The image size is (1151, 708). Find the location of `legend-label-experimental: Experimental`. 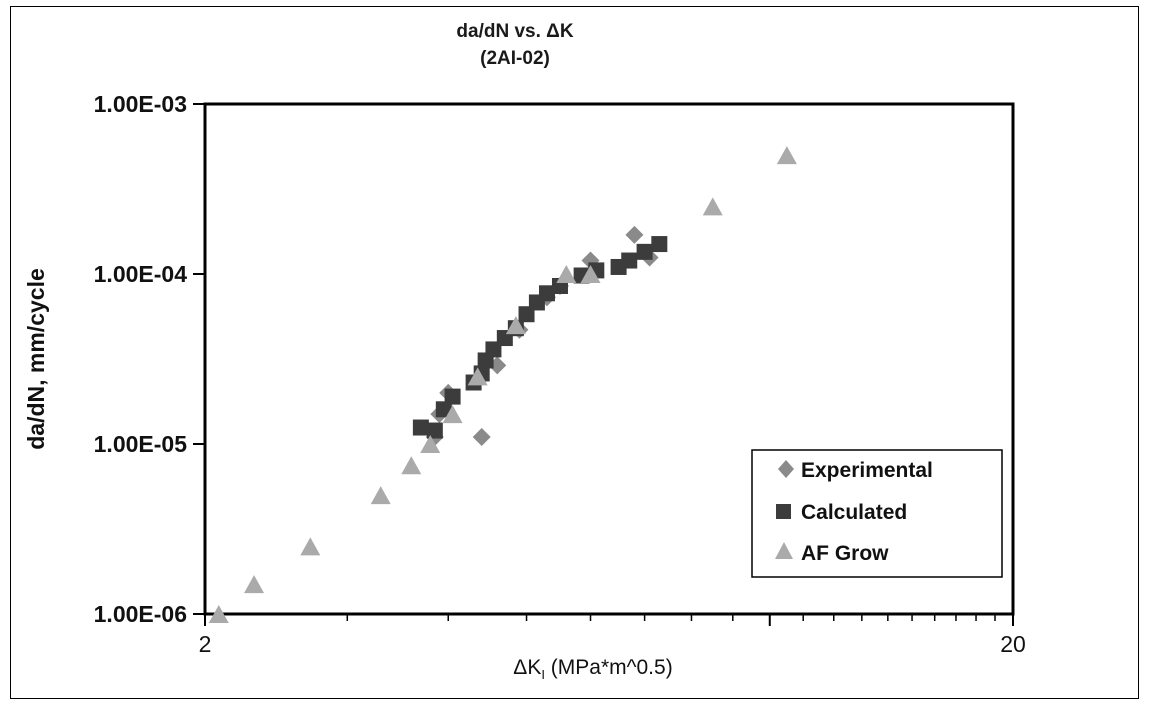

legend-label-experimental: Experimental is located at coordinates (867, 470).